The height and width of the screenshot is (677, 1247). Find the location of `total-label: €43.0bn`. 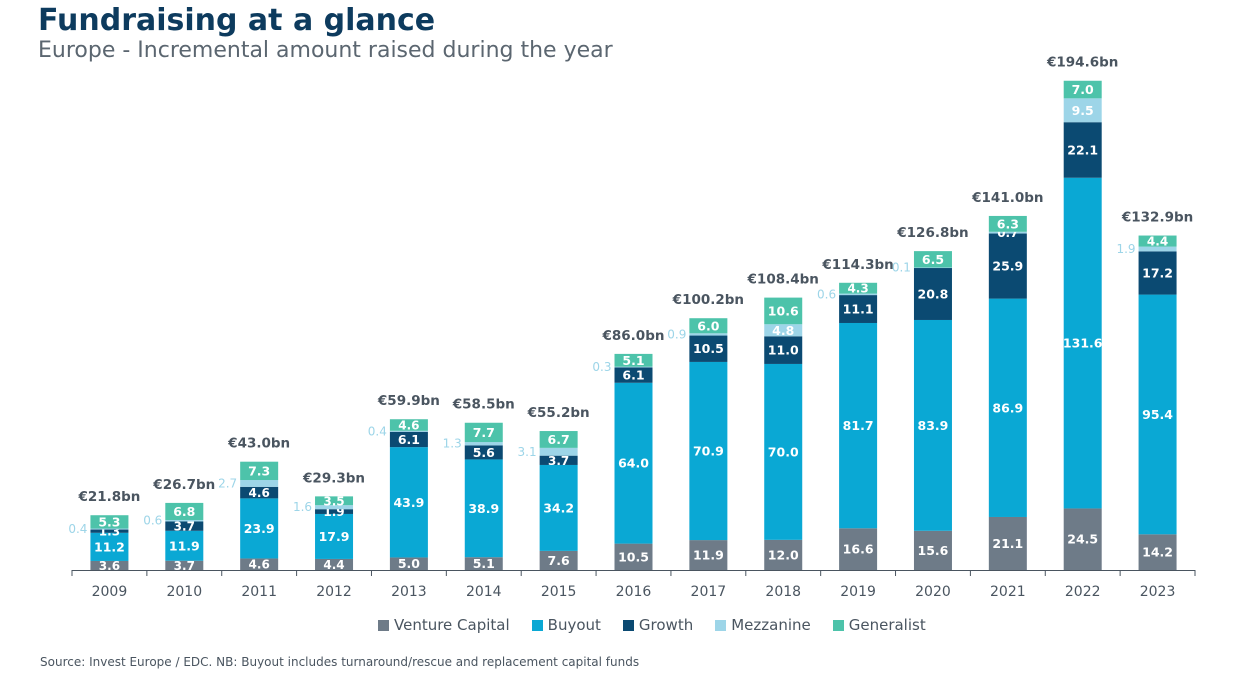

total-label: €43.0bn is located at coordinates (258, 444).